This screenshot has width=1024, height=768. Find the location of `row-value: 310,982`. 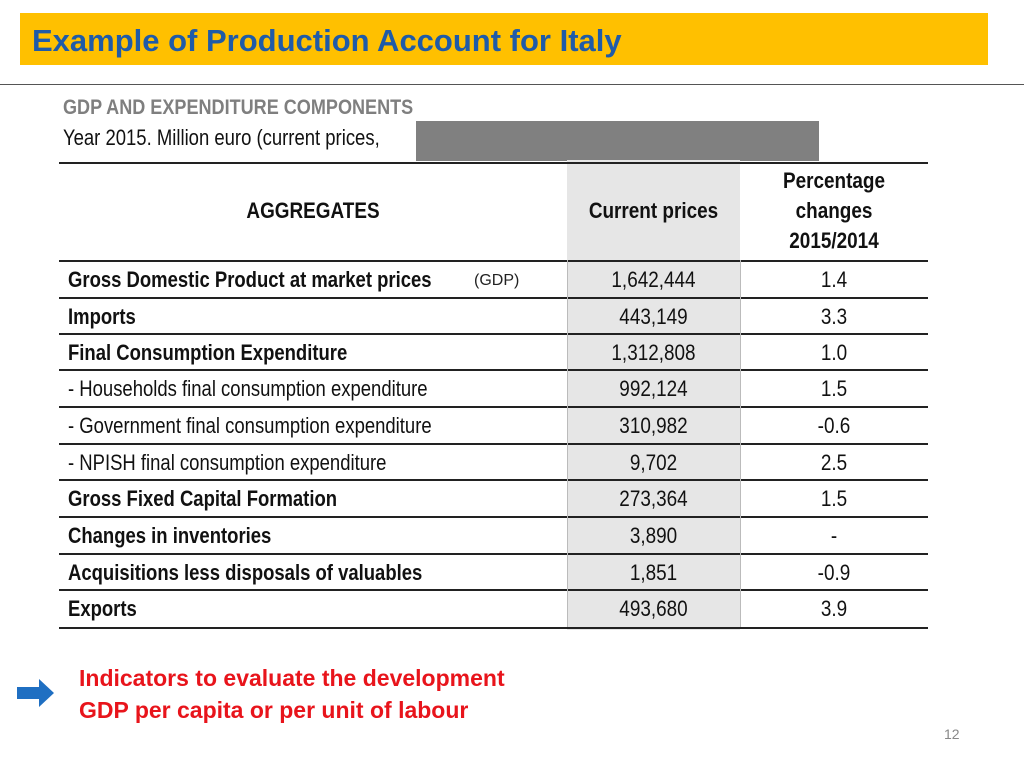

row-value: 310,982 is located at coordinates (653, 425).